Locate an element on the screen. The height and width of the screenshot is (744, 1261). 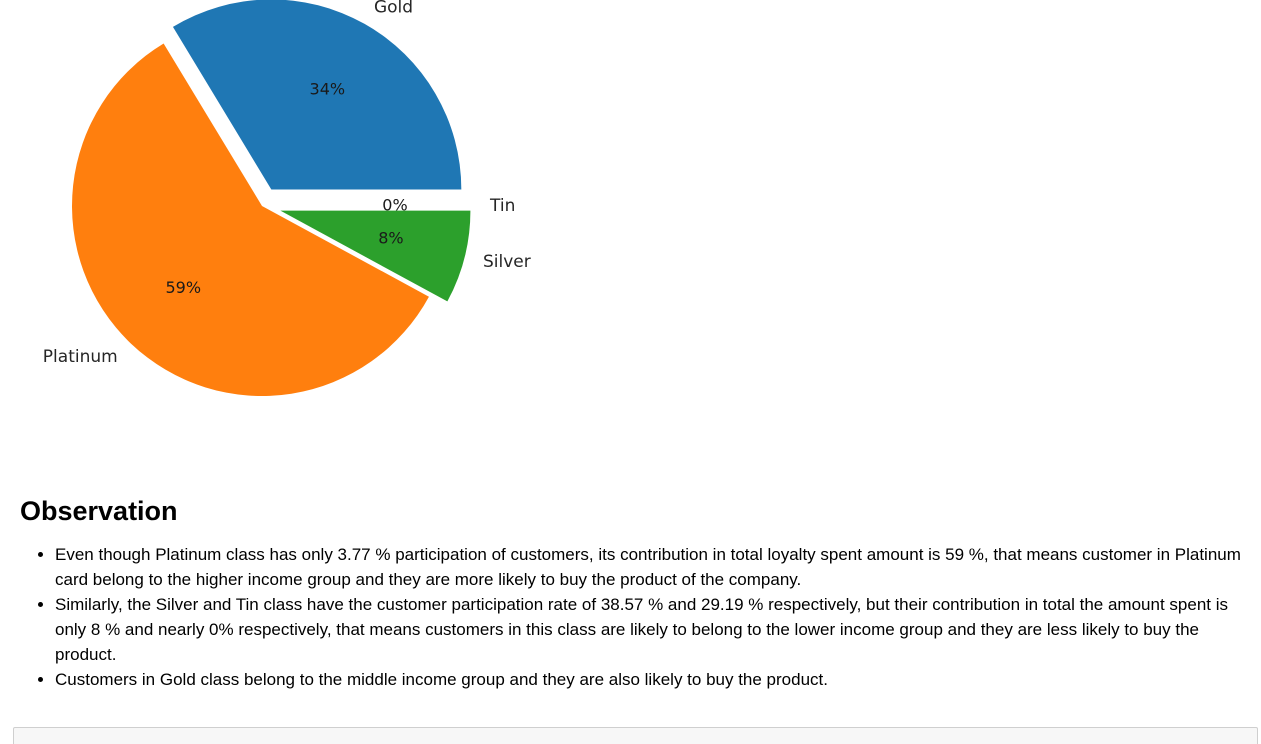
pie-pct-gold: 34% is located at coordinates (328, 89).